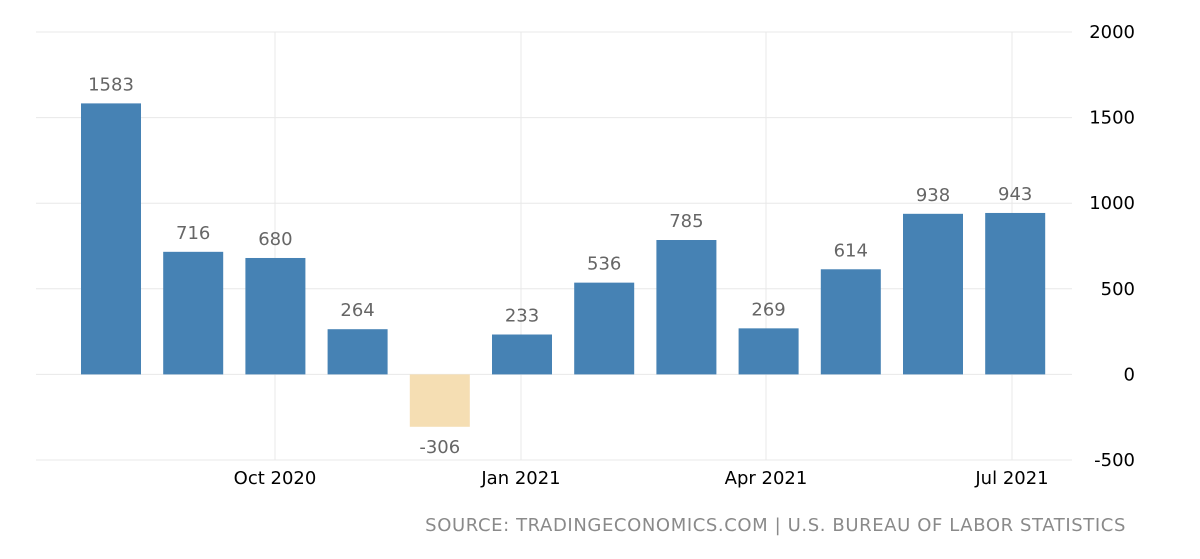 Image resolution: width=1200 pixels, height=559 pixels. What do you see at coordinates (357, 310) in the screenshot?
I see `data-label: 264` at bounding box center [357, 310].